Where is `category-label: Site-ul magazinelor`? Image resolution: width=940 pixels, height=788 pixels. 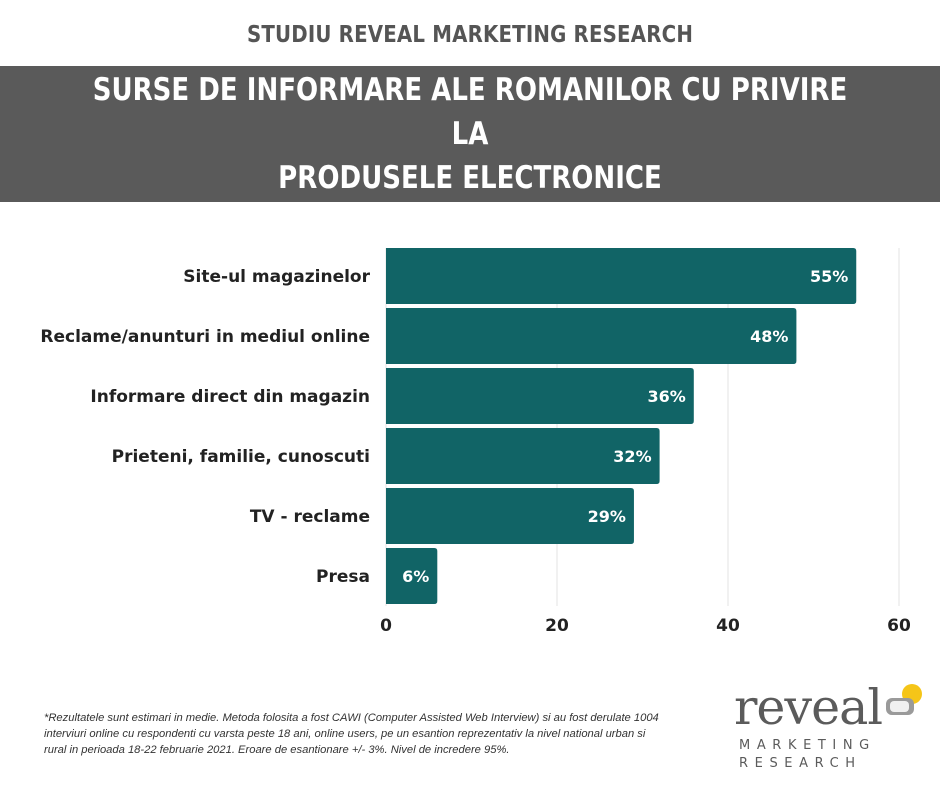
category-label: Site-ul magazinelor is located at coordinates (276, 277).